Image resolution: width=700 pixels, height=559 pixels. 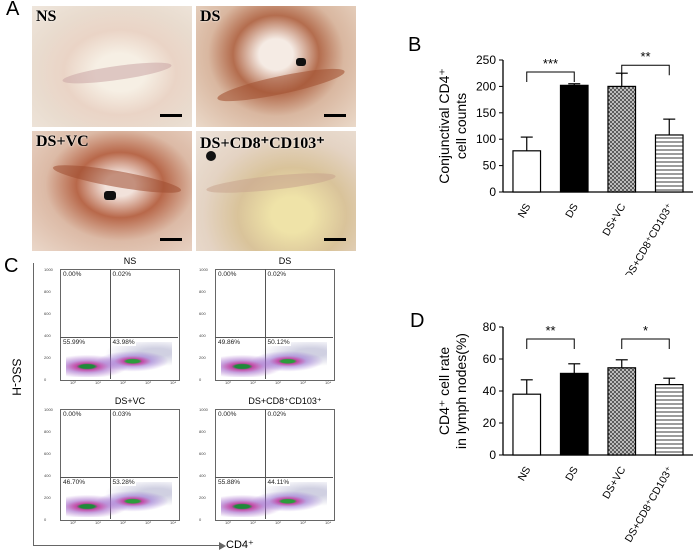 I want to click on flow-plot-title: DS+CD8⁺CD103⁺, so click(x=285, y=401).